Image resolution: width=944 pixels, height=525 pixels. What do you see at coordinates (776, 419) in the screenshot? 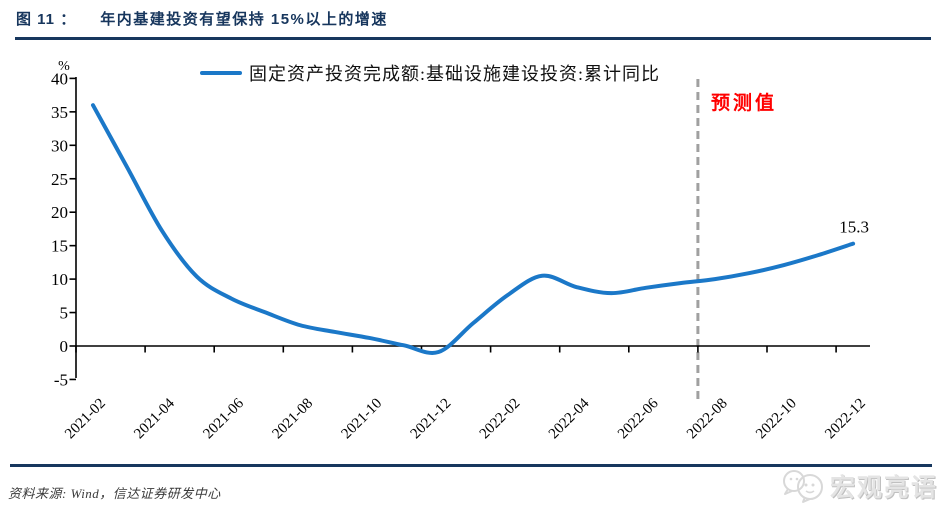
I see `x-axis-tick-label: 2022-10` at bounding box center [776, 419].